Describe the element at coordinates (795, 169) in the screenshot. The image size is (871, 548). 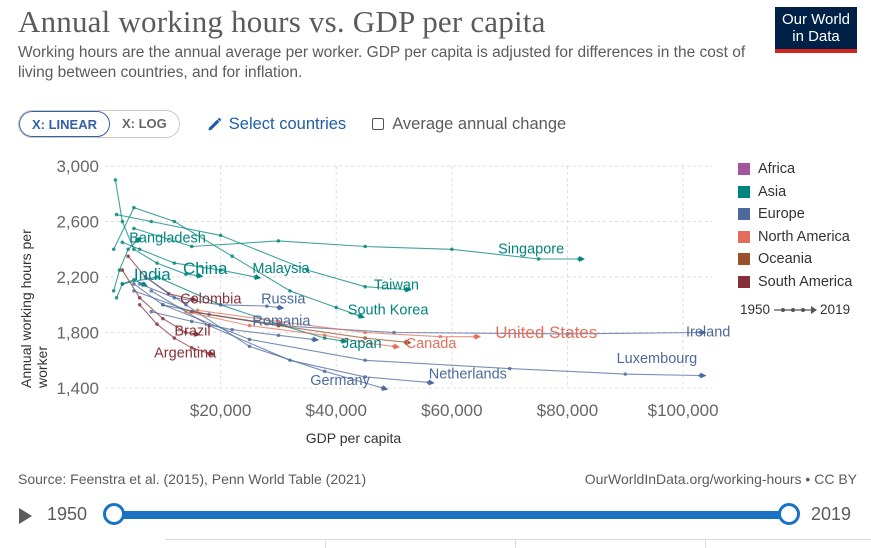
I see `legend-item-africa: Africa` at that location.